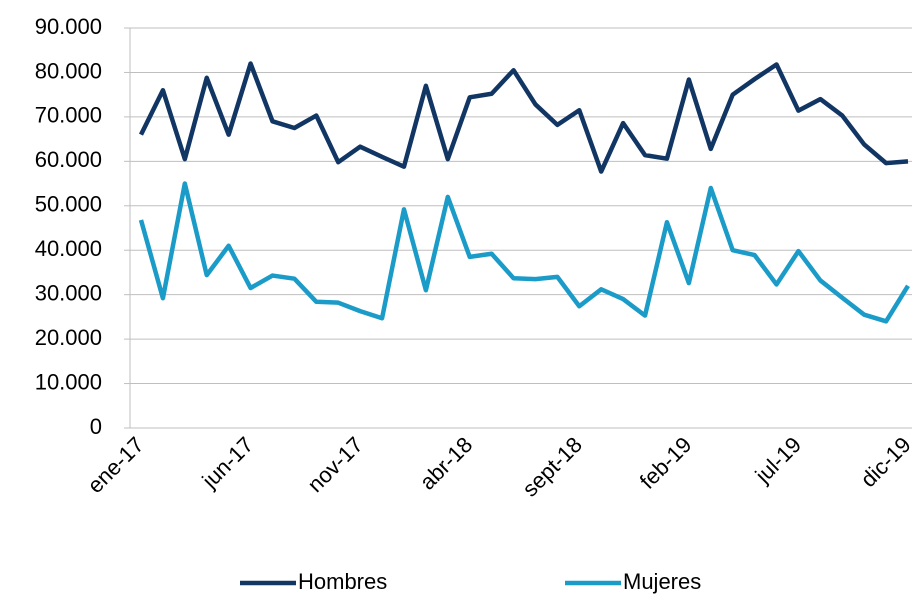  I want to click on y-tick-label: 90.000, so click(68, 26).